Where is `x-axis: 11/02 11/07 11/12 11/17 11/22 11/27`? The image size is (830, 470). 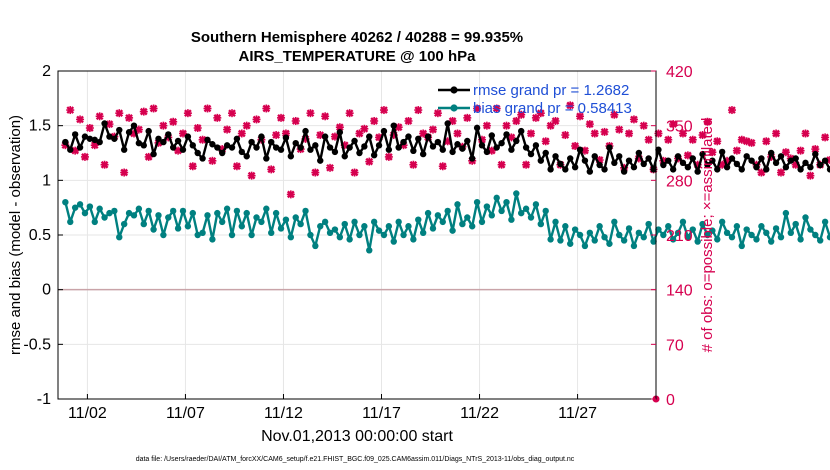
x-axis: 11/02 11/07 11/12 11/17 11/22 11/27 is located at coordinates (332, 408).